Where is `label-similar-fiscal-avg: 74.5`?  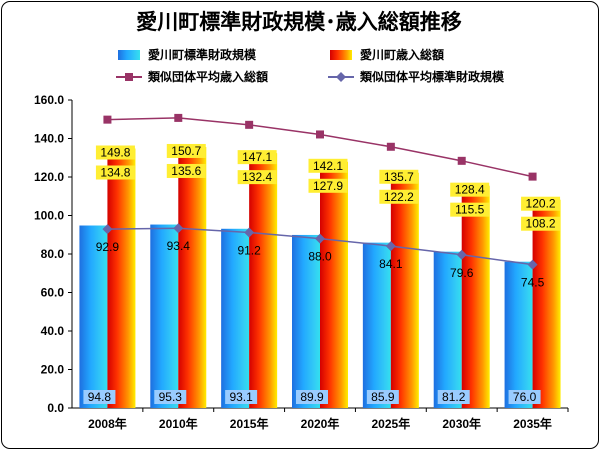
label-similar-fiscal-avg: 74.5 is located at coordinates (533, 283).